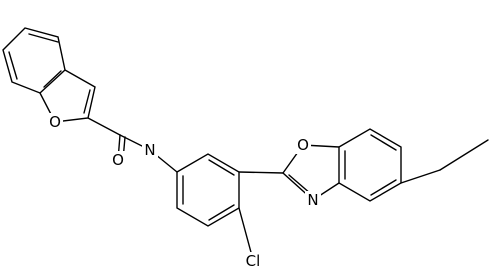 Image resolution: width=493 pixels, height=271 pixels. I want to click on benzene-ring, so click(34, 60).